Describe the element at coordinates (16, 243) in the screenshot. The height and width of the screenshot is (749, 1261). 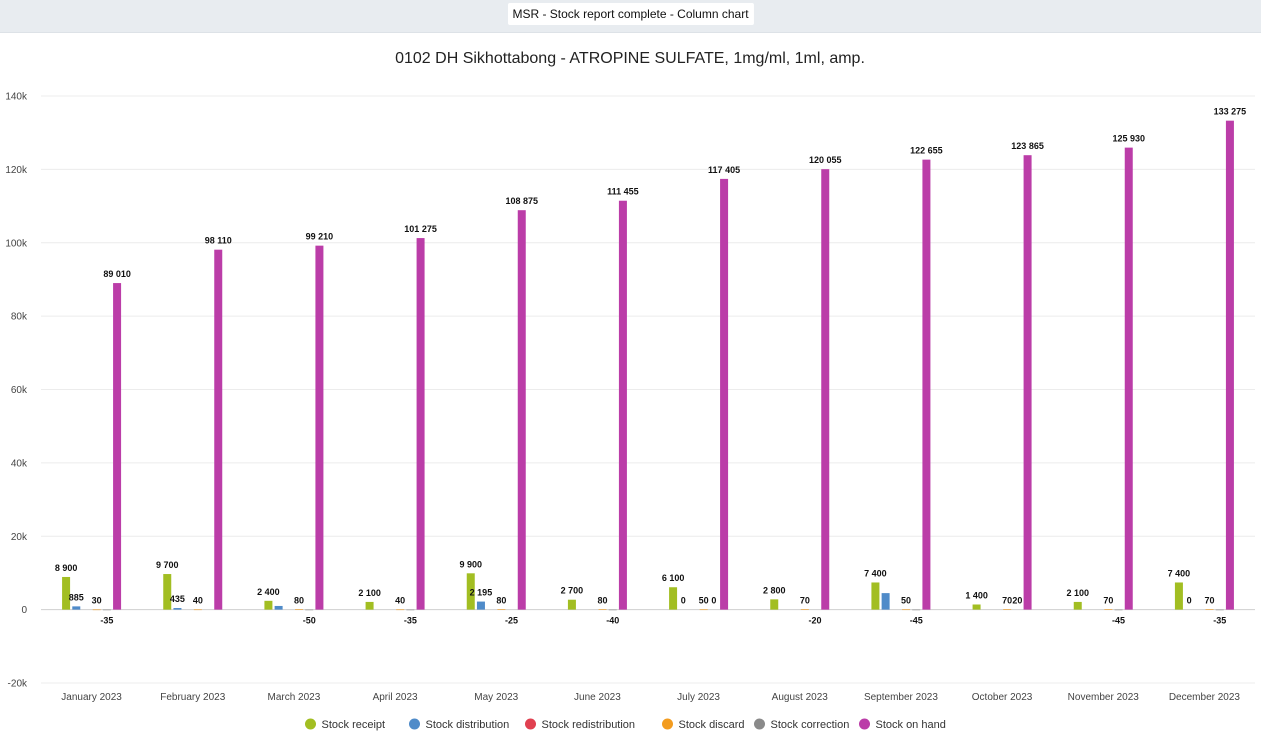
I see `y-tick-label: 100k` at that location.